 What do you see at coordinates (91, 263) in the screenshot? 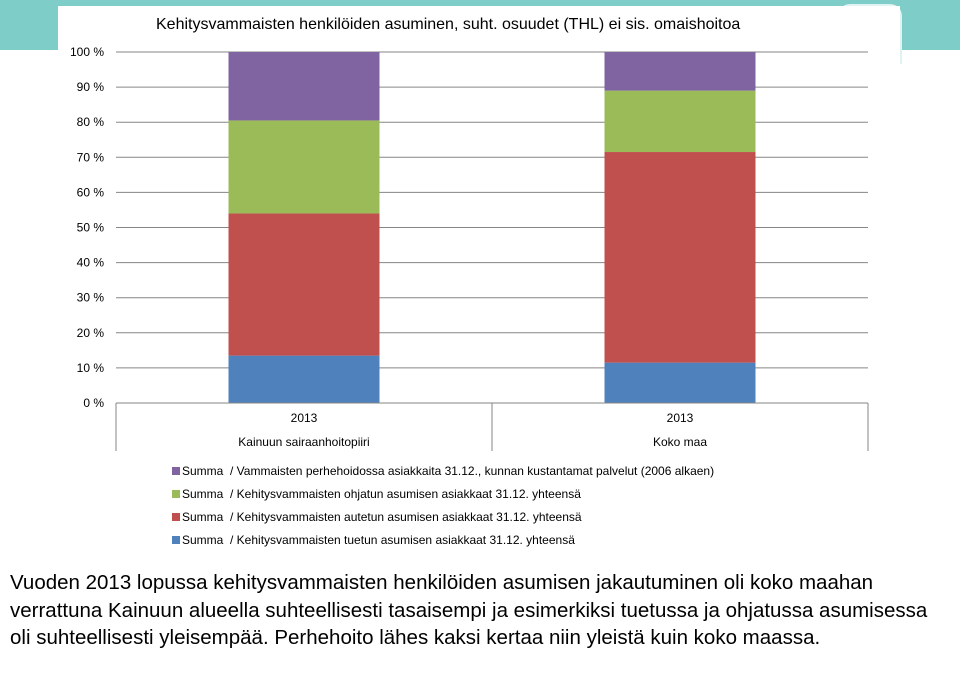
I see `y-tick-label: 40 %` at bounding box center [91, 263].